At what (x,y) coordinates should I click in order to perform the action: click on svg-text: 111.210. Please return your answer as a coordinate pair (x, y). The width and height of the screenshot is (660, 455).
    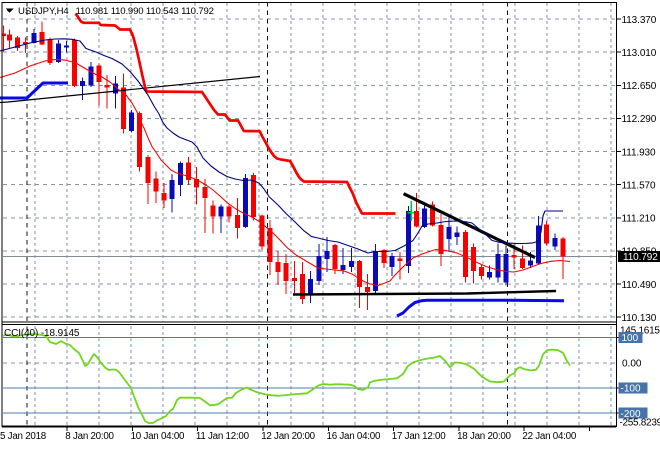
    Looking at the image, I should click on (639, 219).